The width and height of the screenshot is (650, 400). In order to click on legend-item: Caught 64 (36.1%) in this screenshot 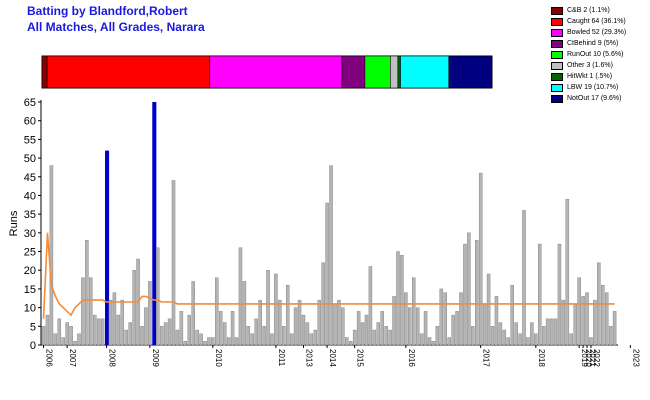, I will do `click(598, 21)`.